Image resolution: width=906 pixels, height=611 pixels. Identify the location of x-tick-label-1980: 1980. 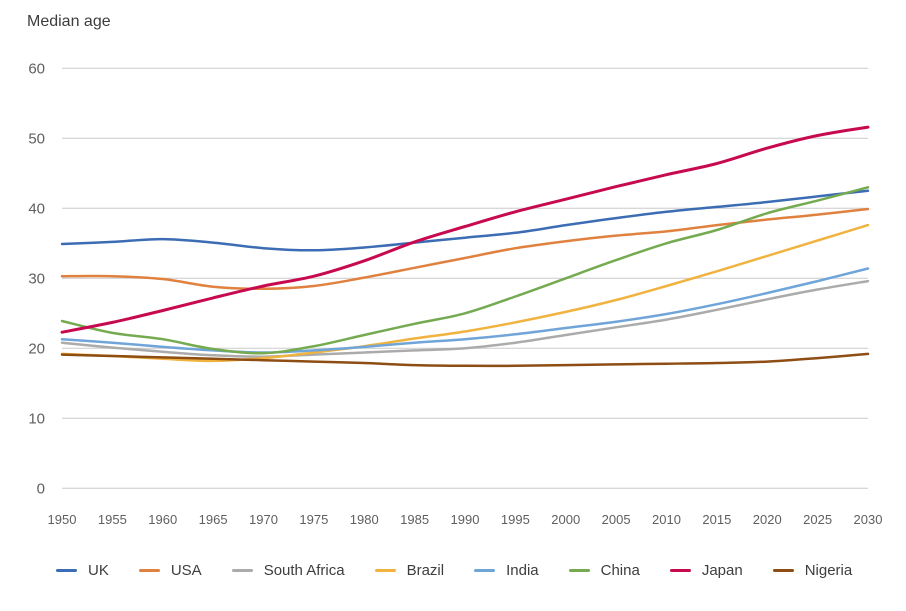
(364, 519).